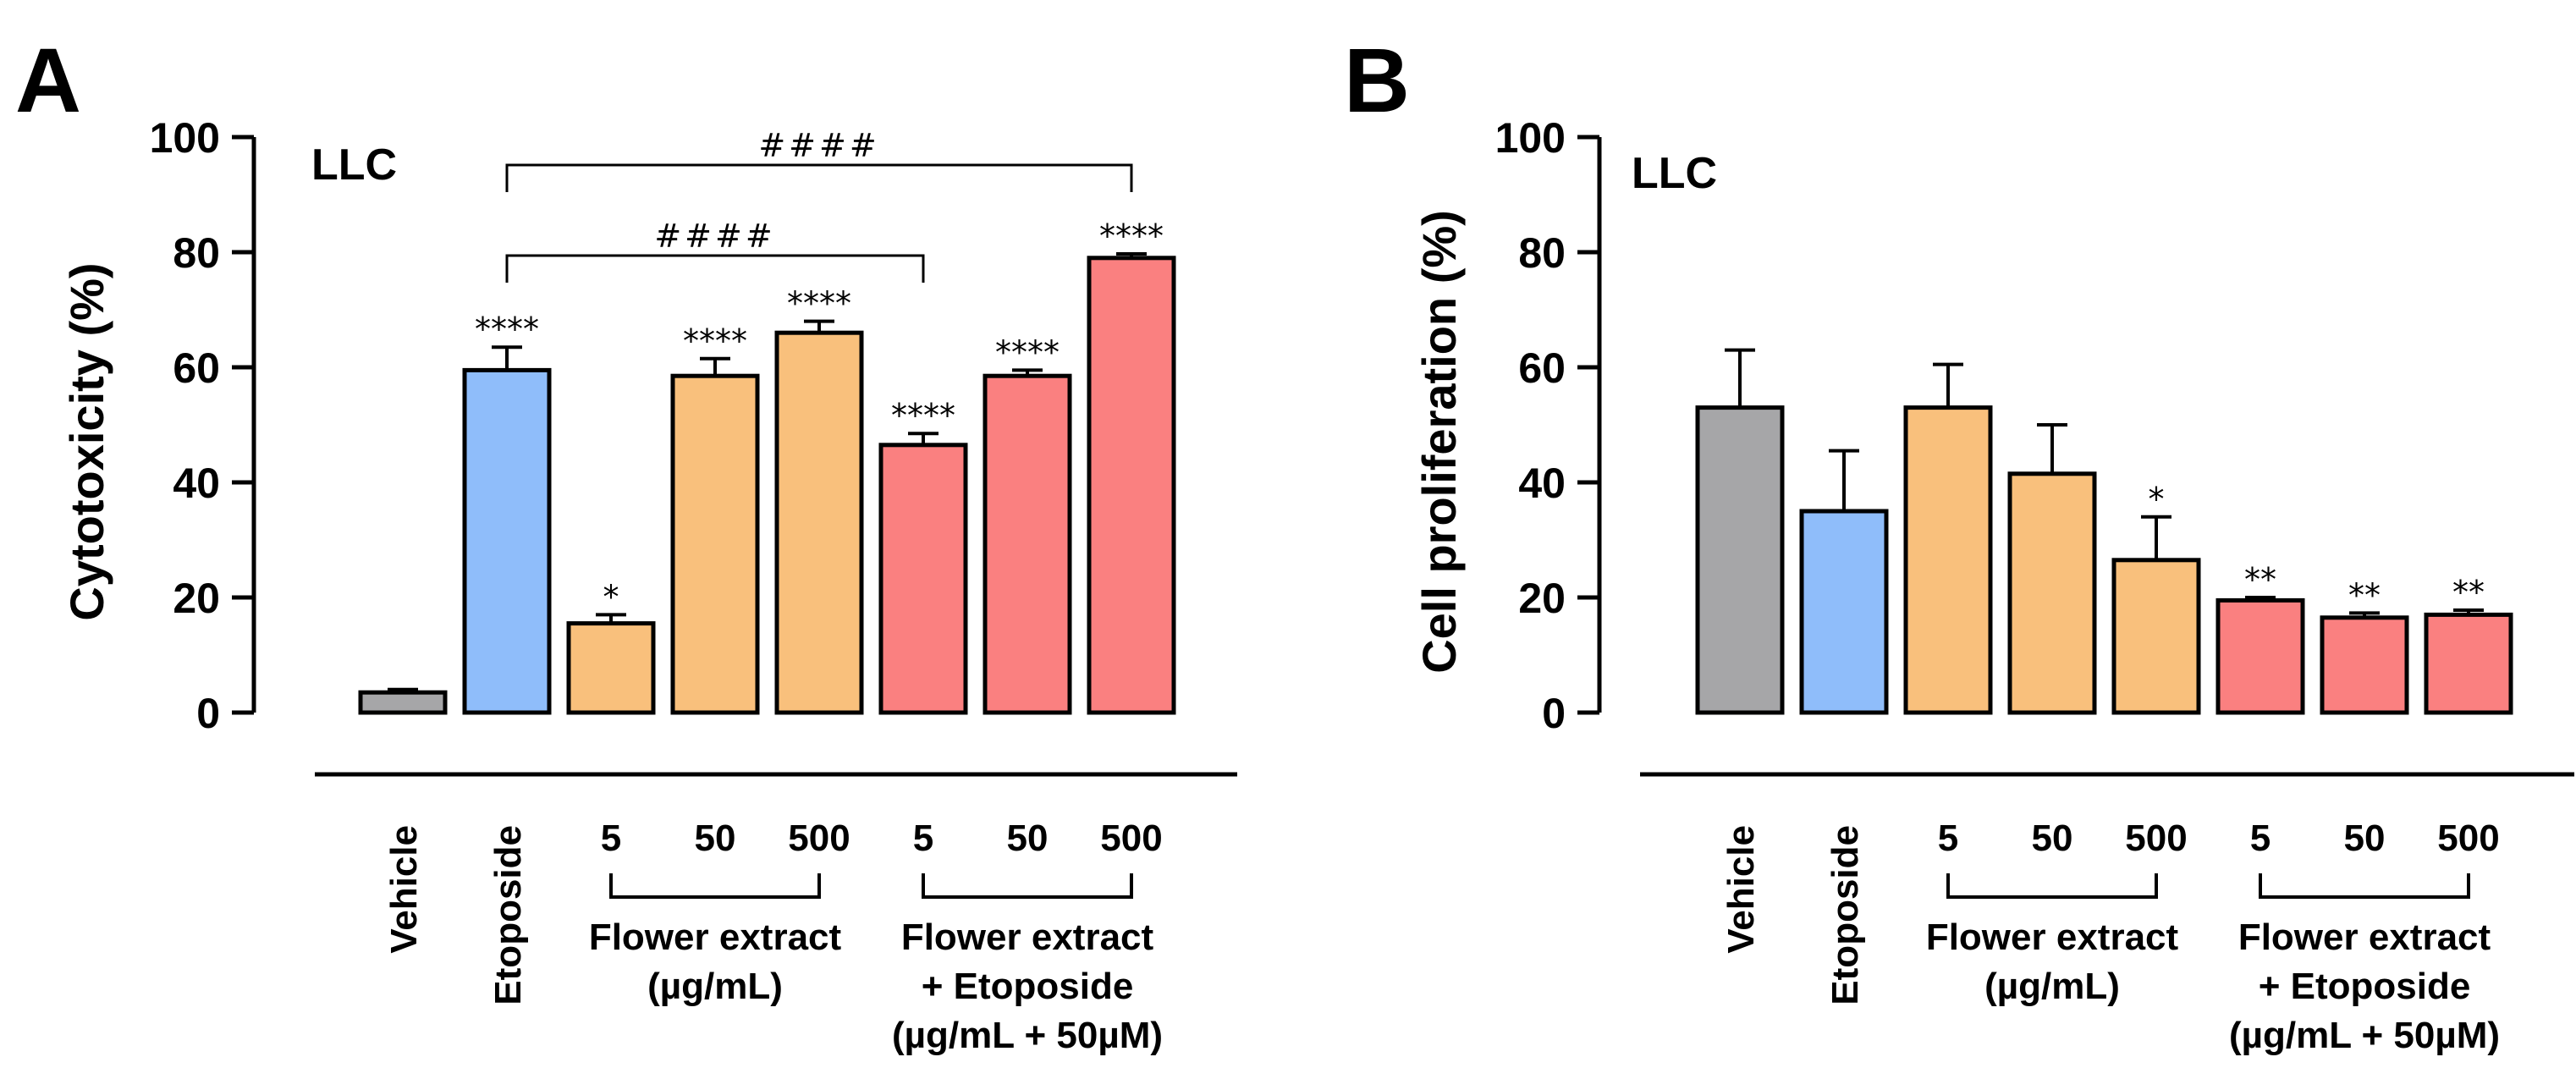  What do you see at coordinates (86, 441) in the screenshot?
I see `y-axis-label: Cytotoxicity (%)` at bounding box center [86, 441].